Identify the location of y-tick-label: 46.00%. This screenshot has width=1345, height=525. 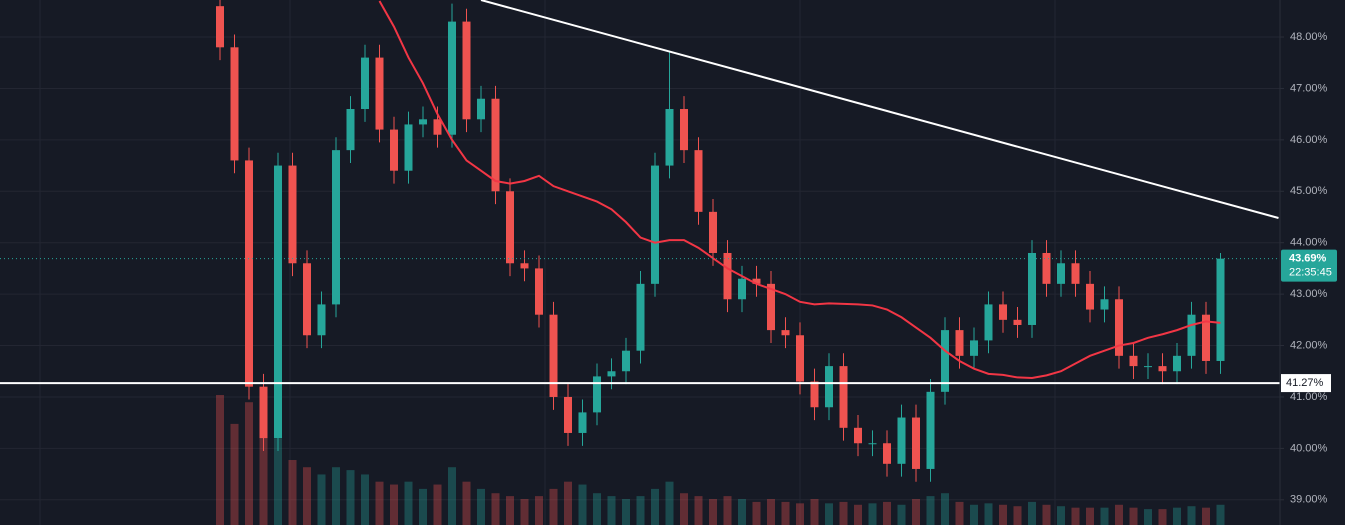
(1309, 140).